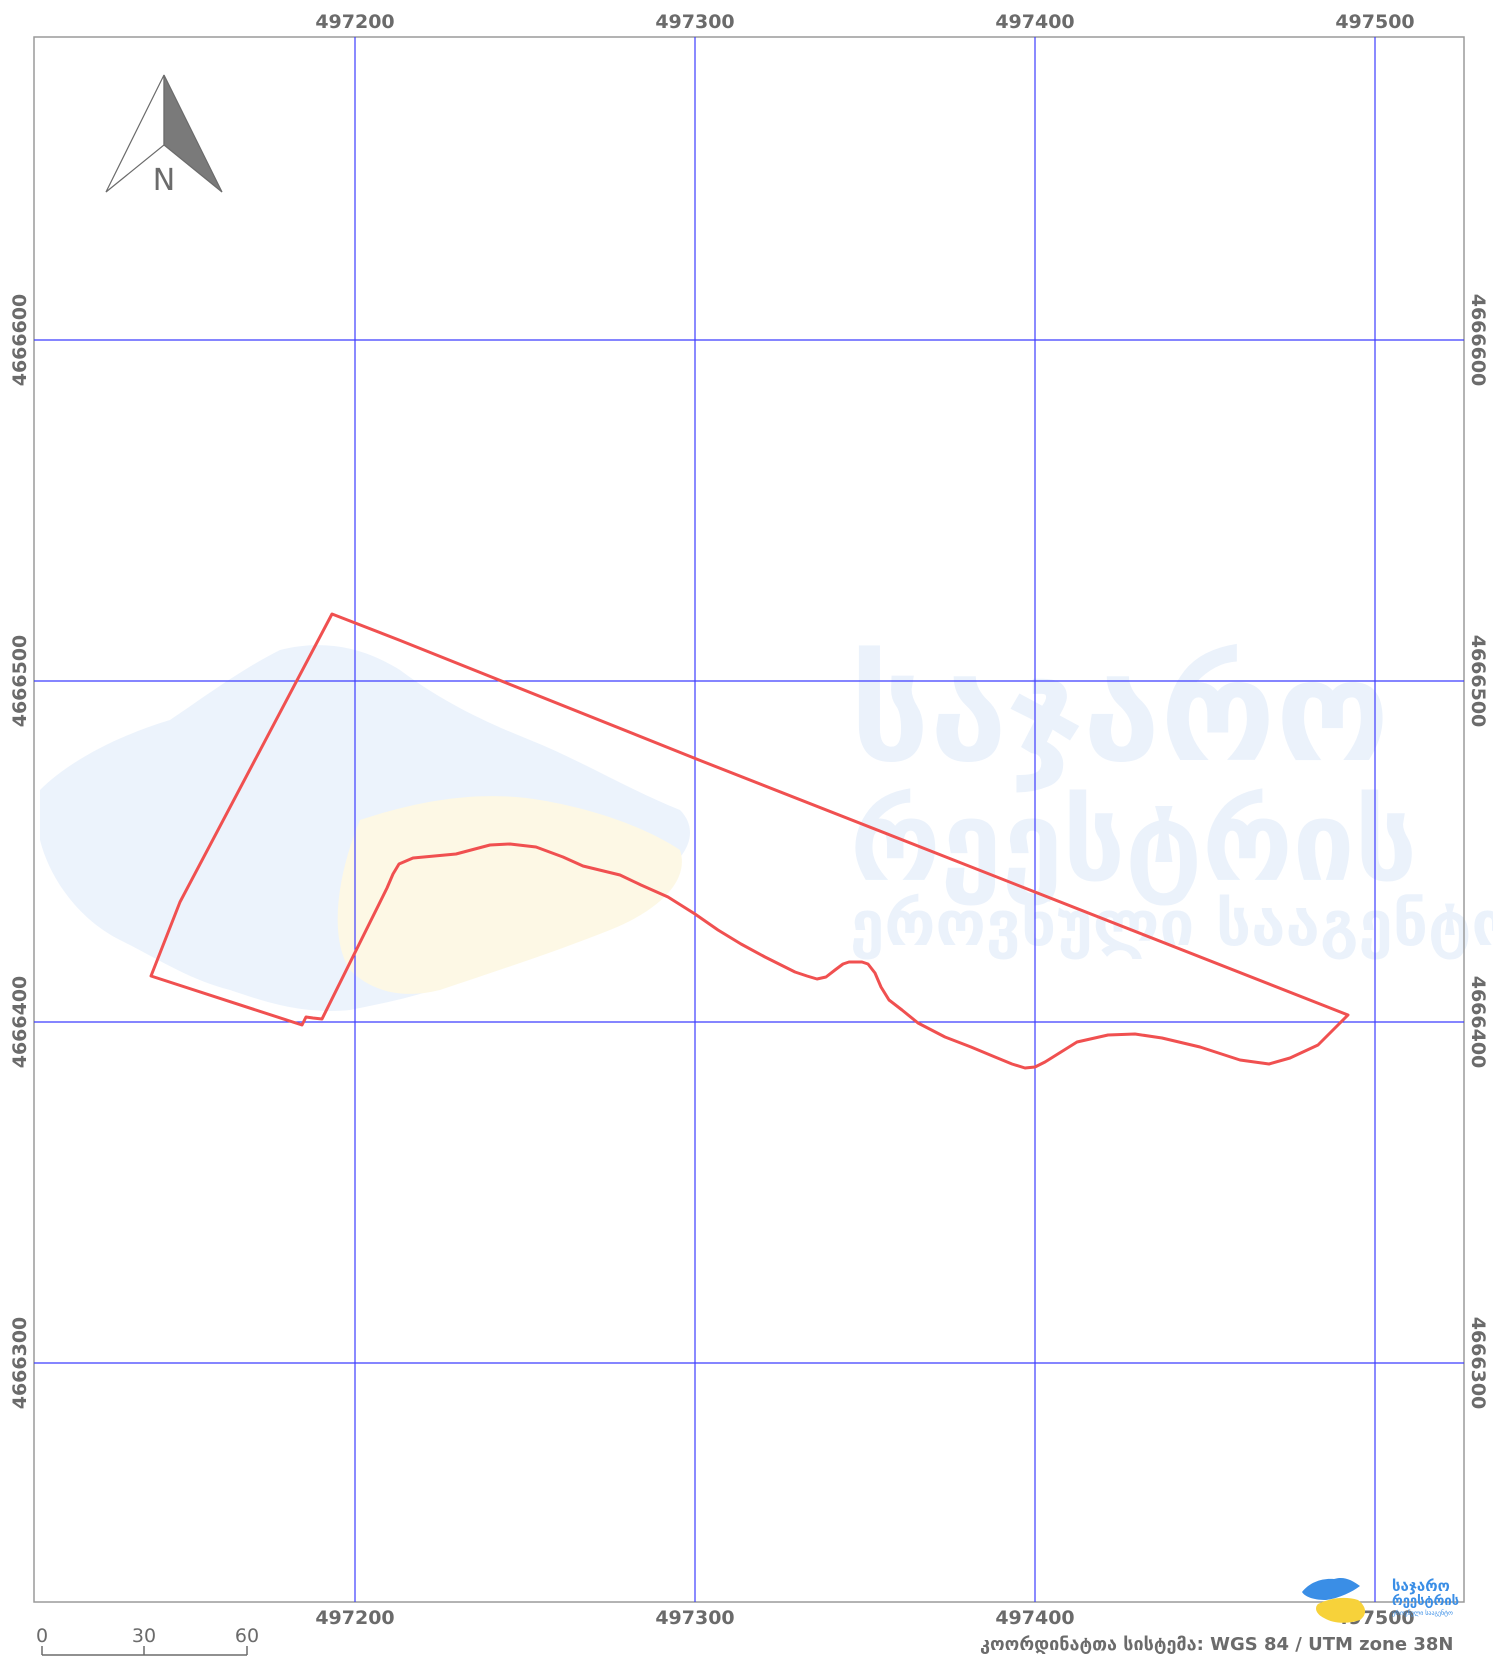 This screenshot has width=1493, height=1664. What do you see at coordinates (1478, 340) in the screenshot?
I see `y-tick-right-1: 4666600` at bounding box center [1478, 340].